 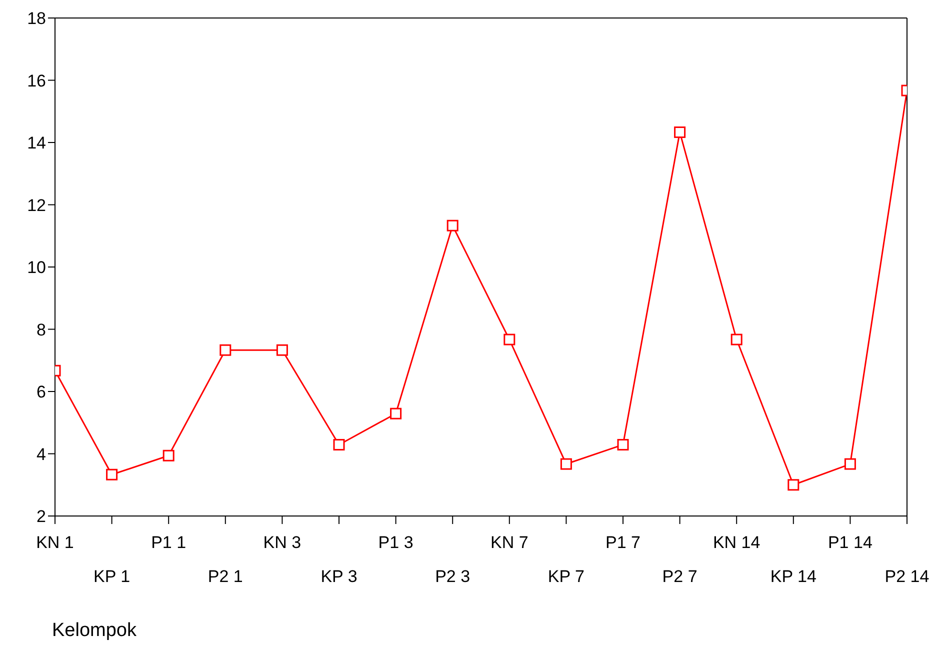 I want to click on y-tick-label: 12, so click(x=36, y=205).